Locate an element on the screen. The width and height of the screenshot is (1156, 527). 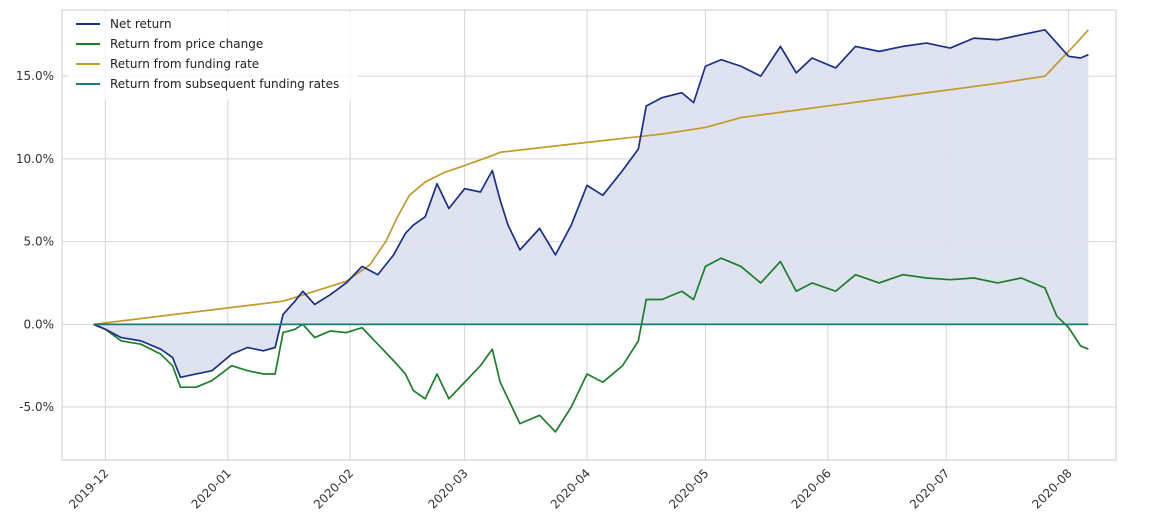
y-axis-tick-labels: -5.0% 0.0% 5.0% 10.0% 15.0% is located at coordinates (35, 241).